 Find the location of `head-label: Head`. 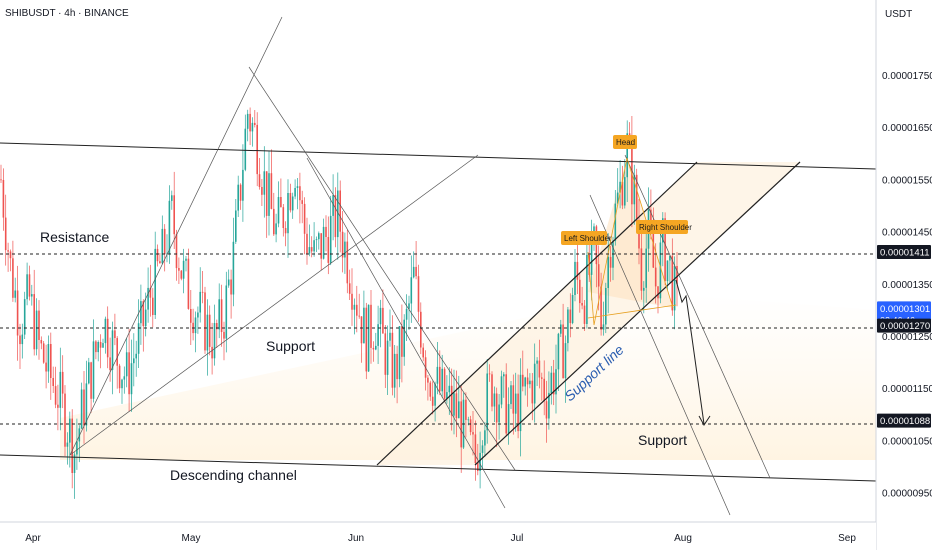

head-label: Head is located at coordinates (625, 142).